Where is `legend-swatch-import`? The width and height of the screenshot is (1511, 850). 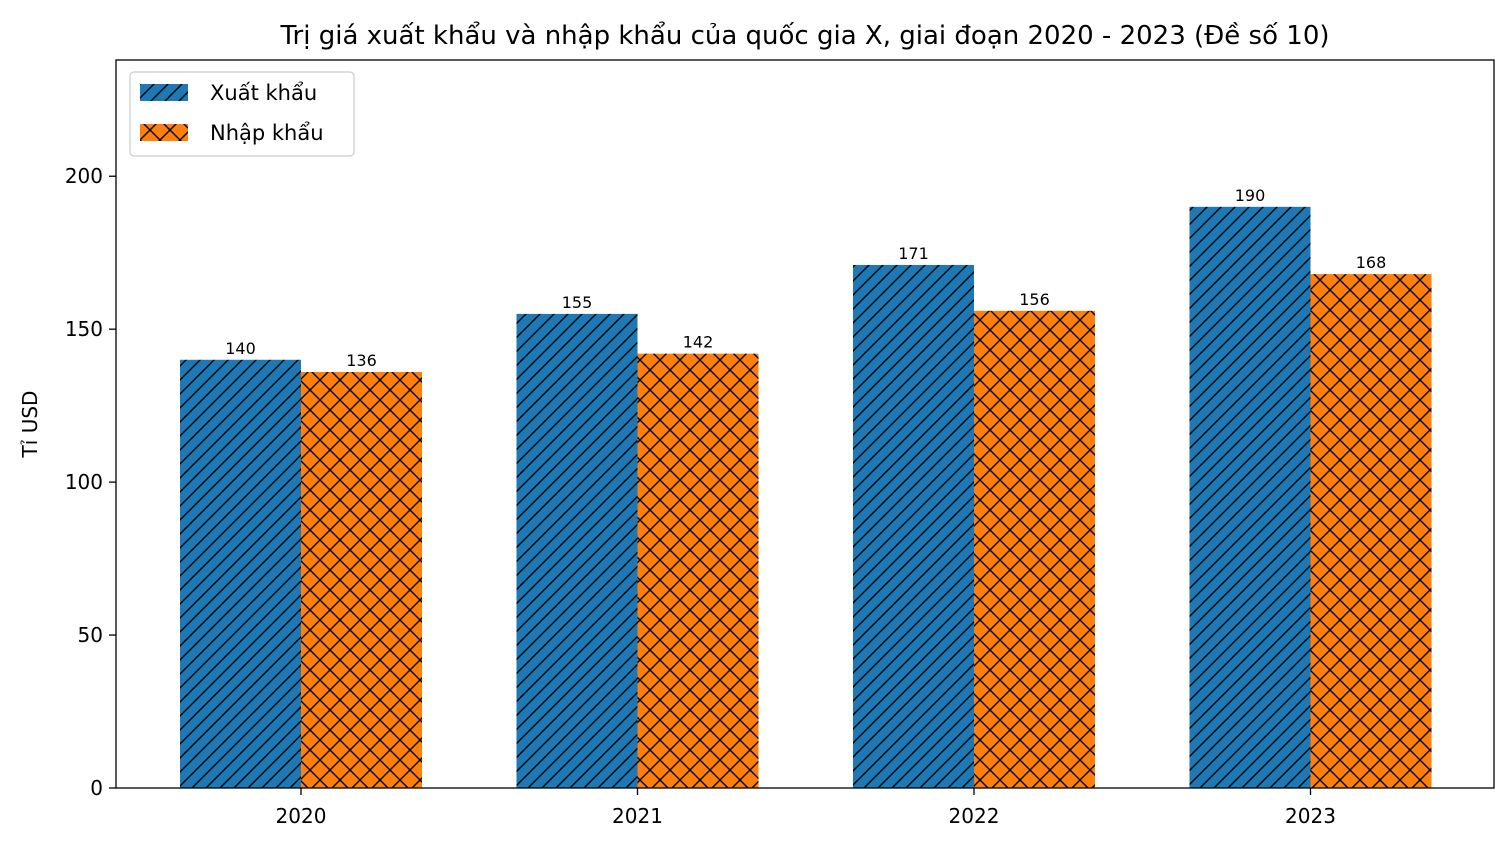 legend-swatch-import is located at coordinates (164, 132).